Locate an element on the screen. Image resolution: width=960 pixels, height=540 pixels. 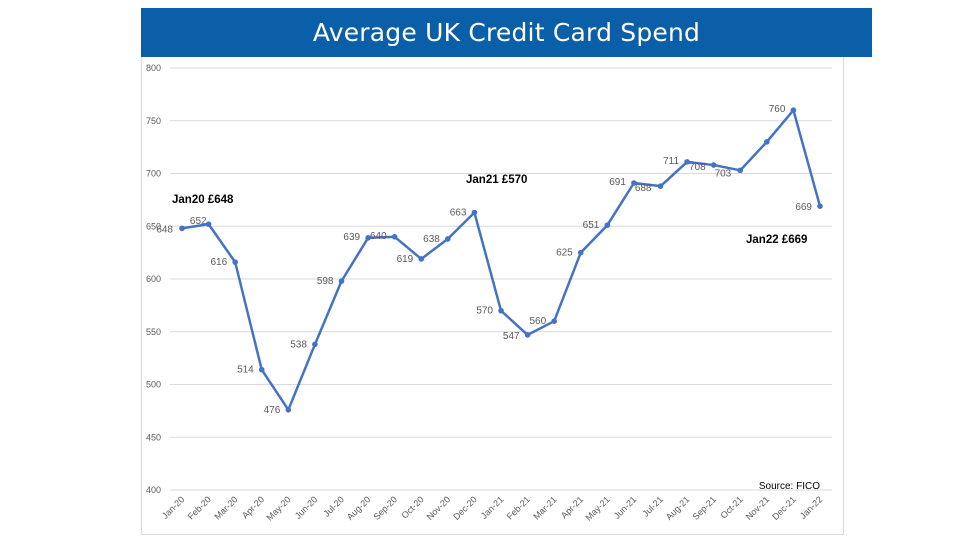
x-tick-label: Jan-20 is located at coordinates (173, 507).